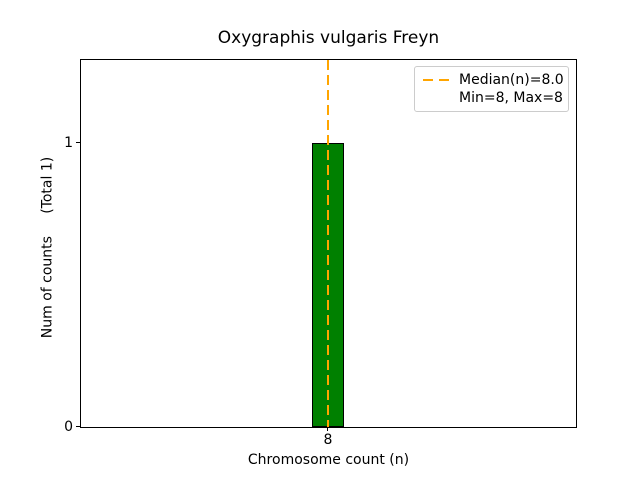  I want to click on legend: Median(n)=8.0 Min=8, Max=8, so click(491, 89).